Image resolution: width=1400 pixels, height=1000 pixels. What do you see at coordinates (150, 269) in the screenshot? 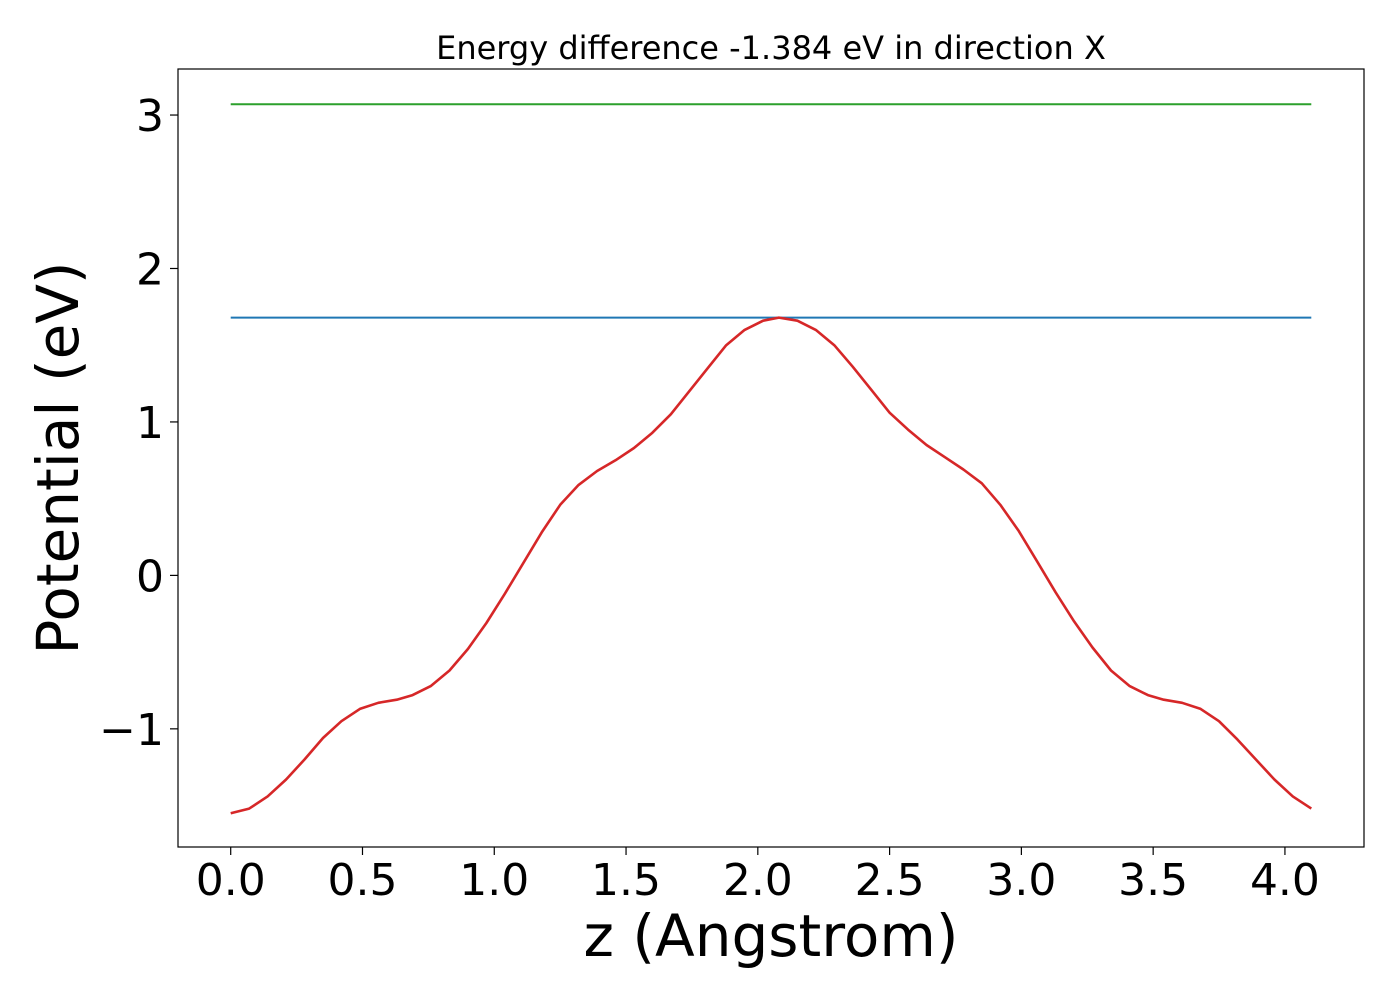
I see `y-tick-label: 2` at bounding box center [150, 269].